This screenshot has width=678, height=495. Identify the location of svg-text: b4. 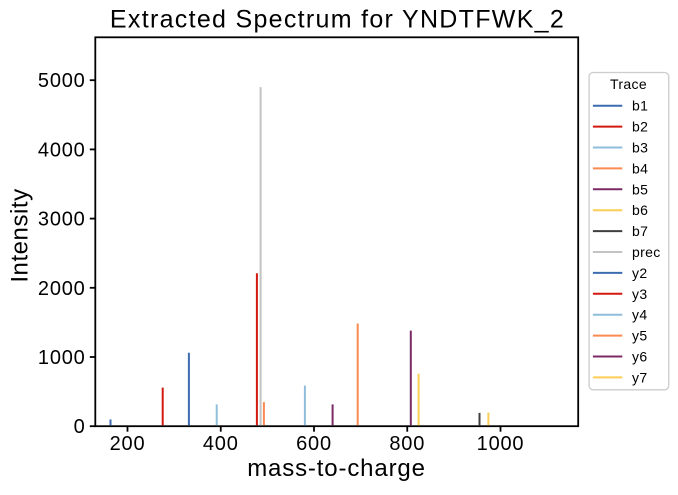
(640, 168).